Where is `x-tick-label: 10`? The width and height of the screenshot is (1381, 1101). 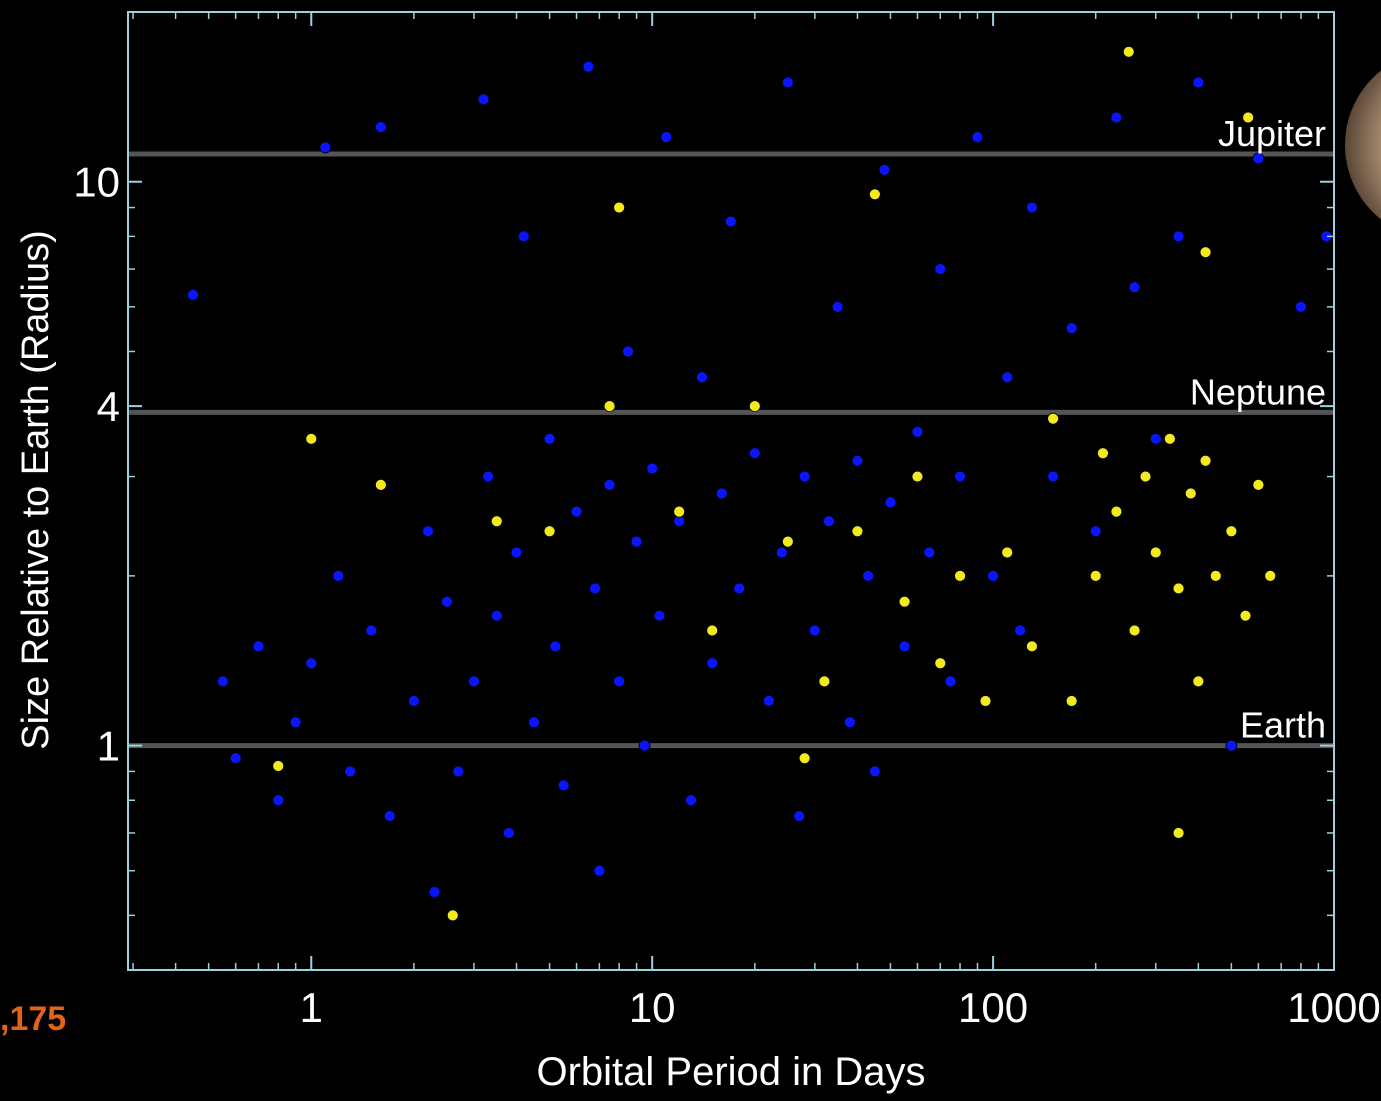
x-tick-label: 10 is located at coordinates (652, 1007).